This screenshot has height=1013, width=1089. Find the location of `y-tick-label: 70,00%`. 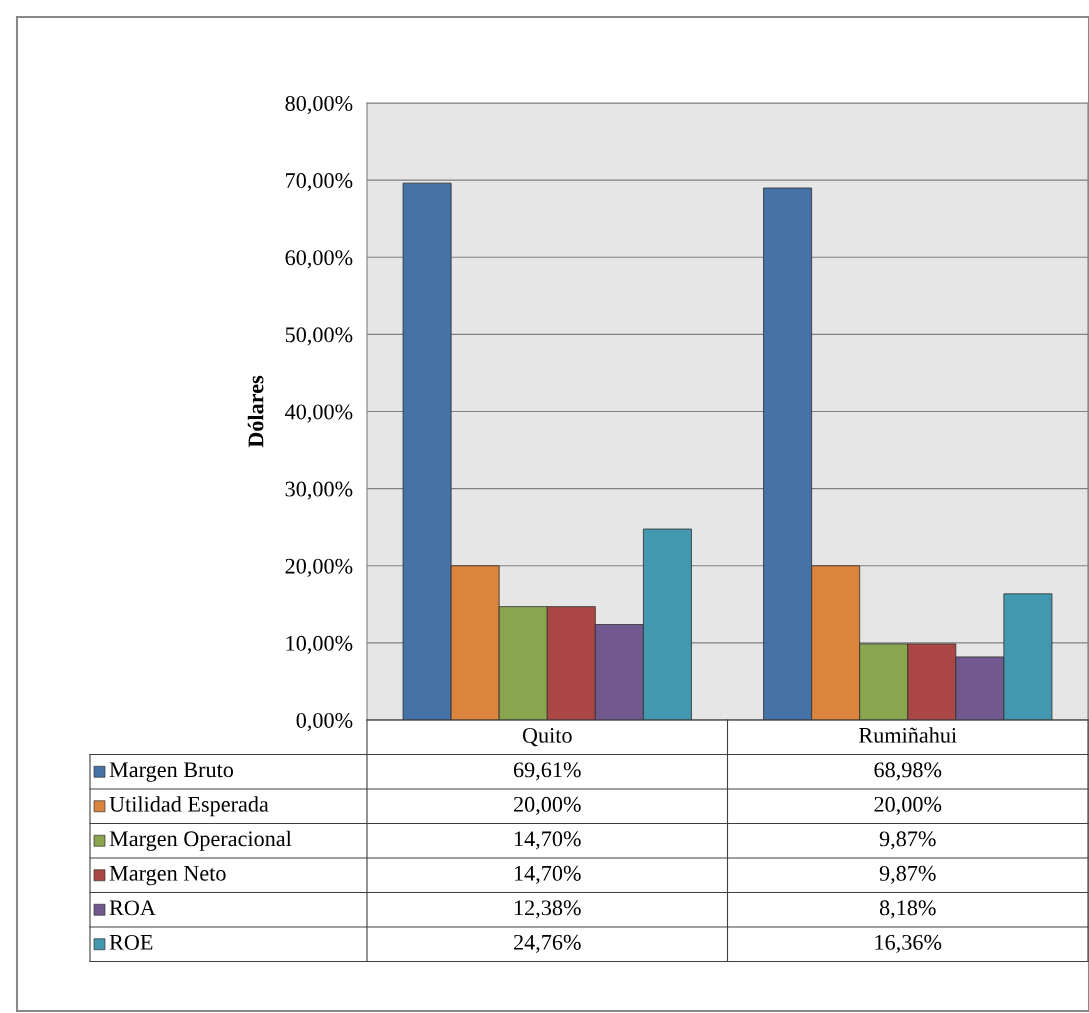

y-tick-label: 70,00% is located at coordinates (319, 182).